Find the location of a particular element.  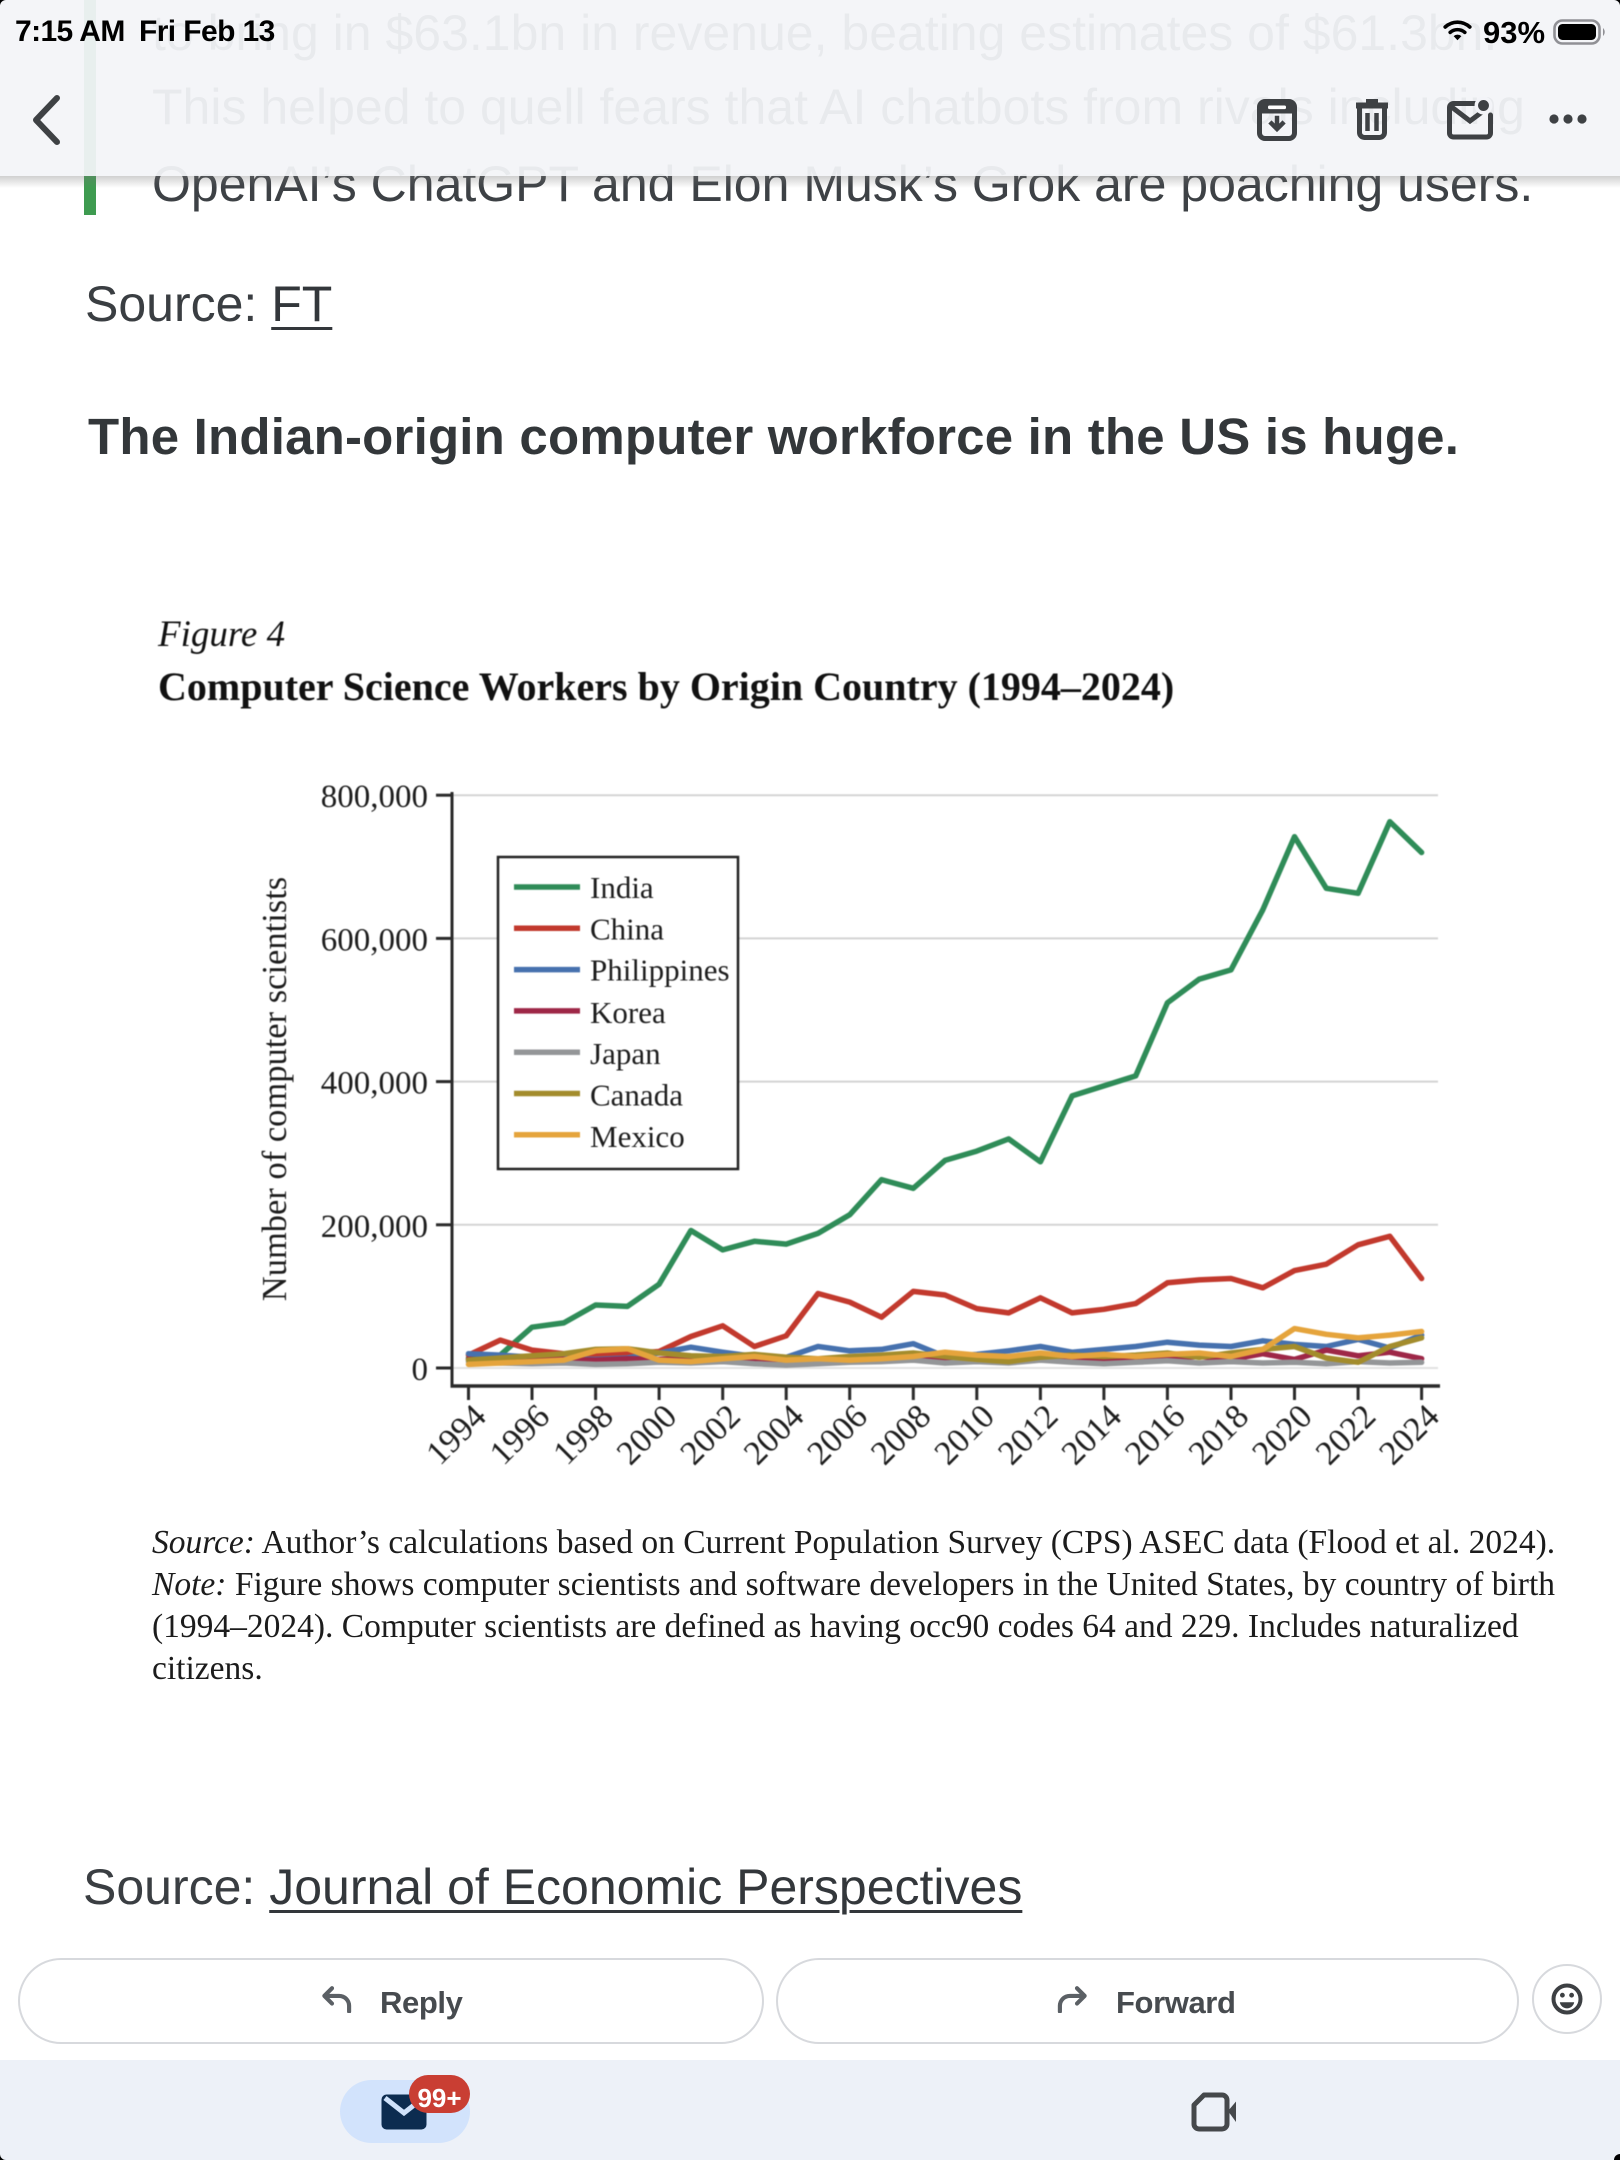

svg-text: Canada is located at coordinates (636, 1095).